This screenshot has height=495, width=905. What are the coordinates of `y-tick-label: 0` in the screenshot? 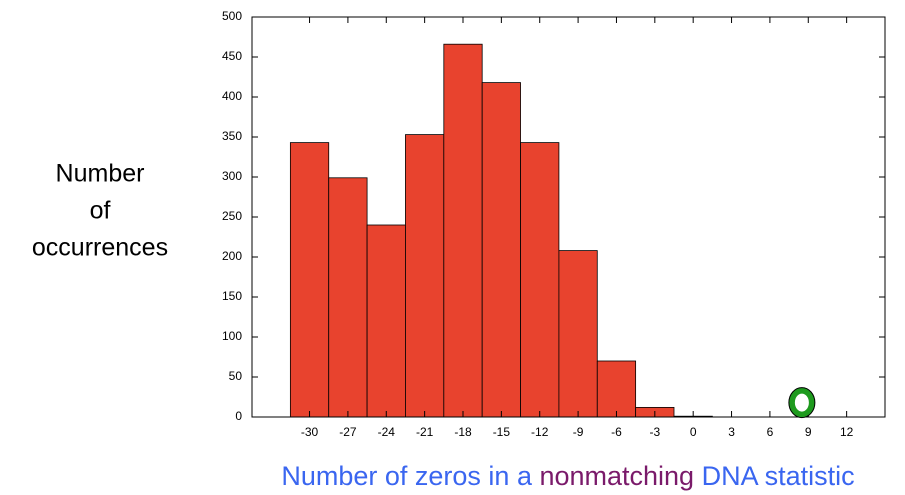 It's located at (238, 416).